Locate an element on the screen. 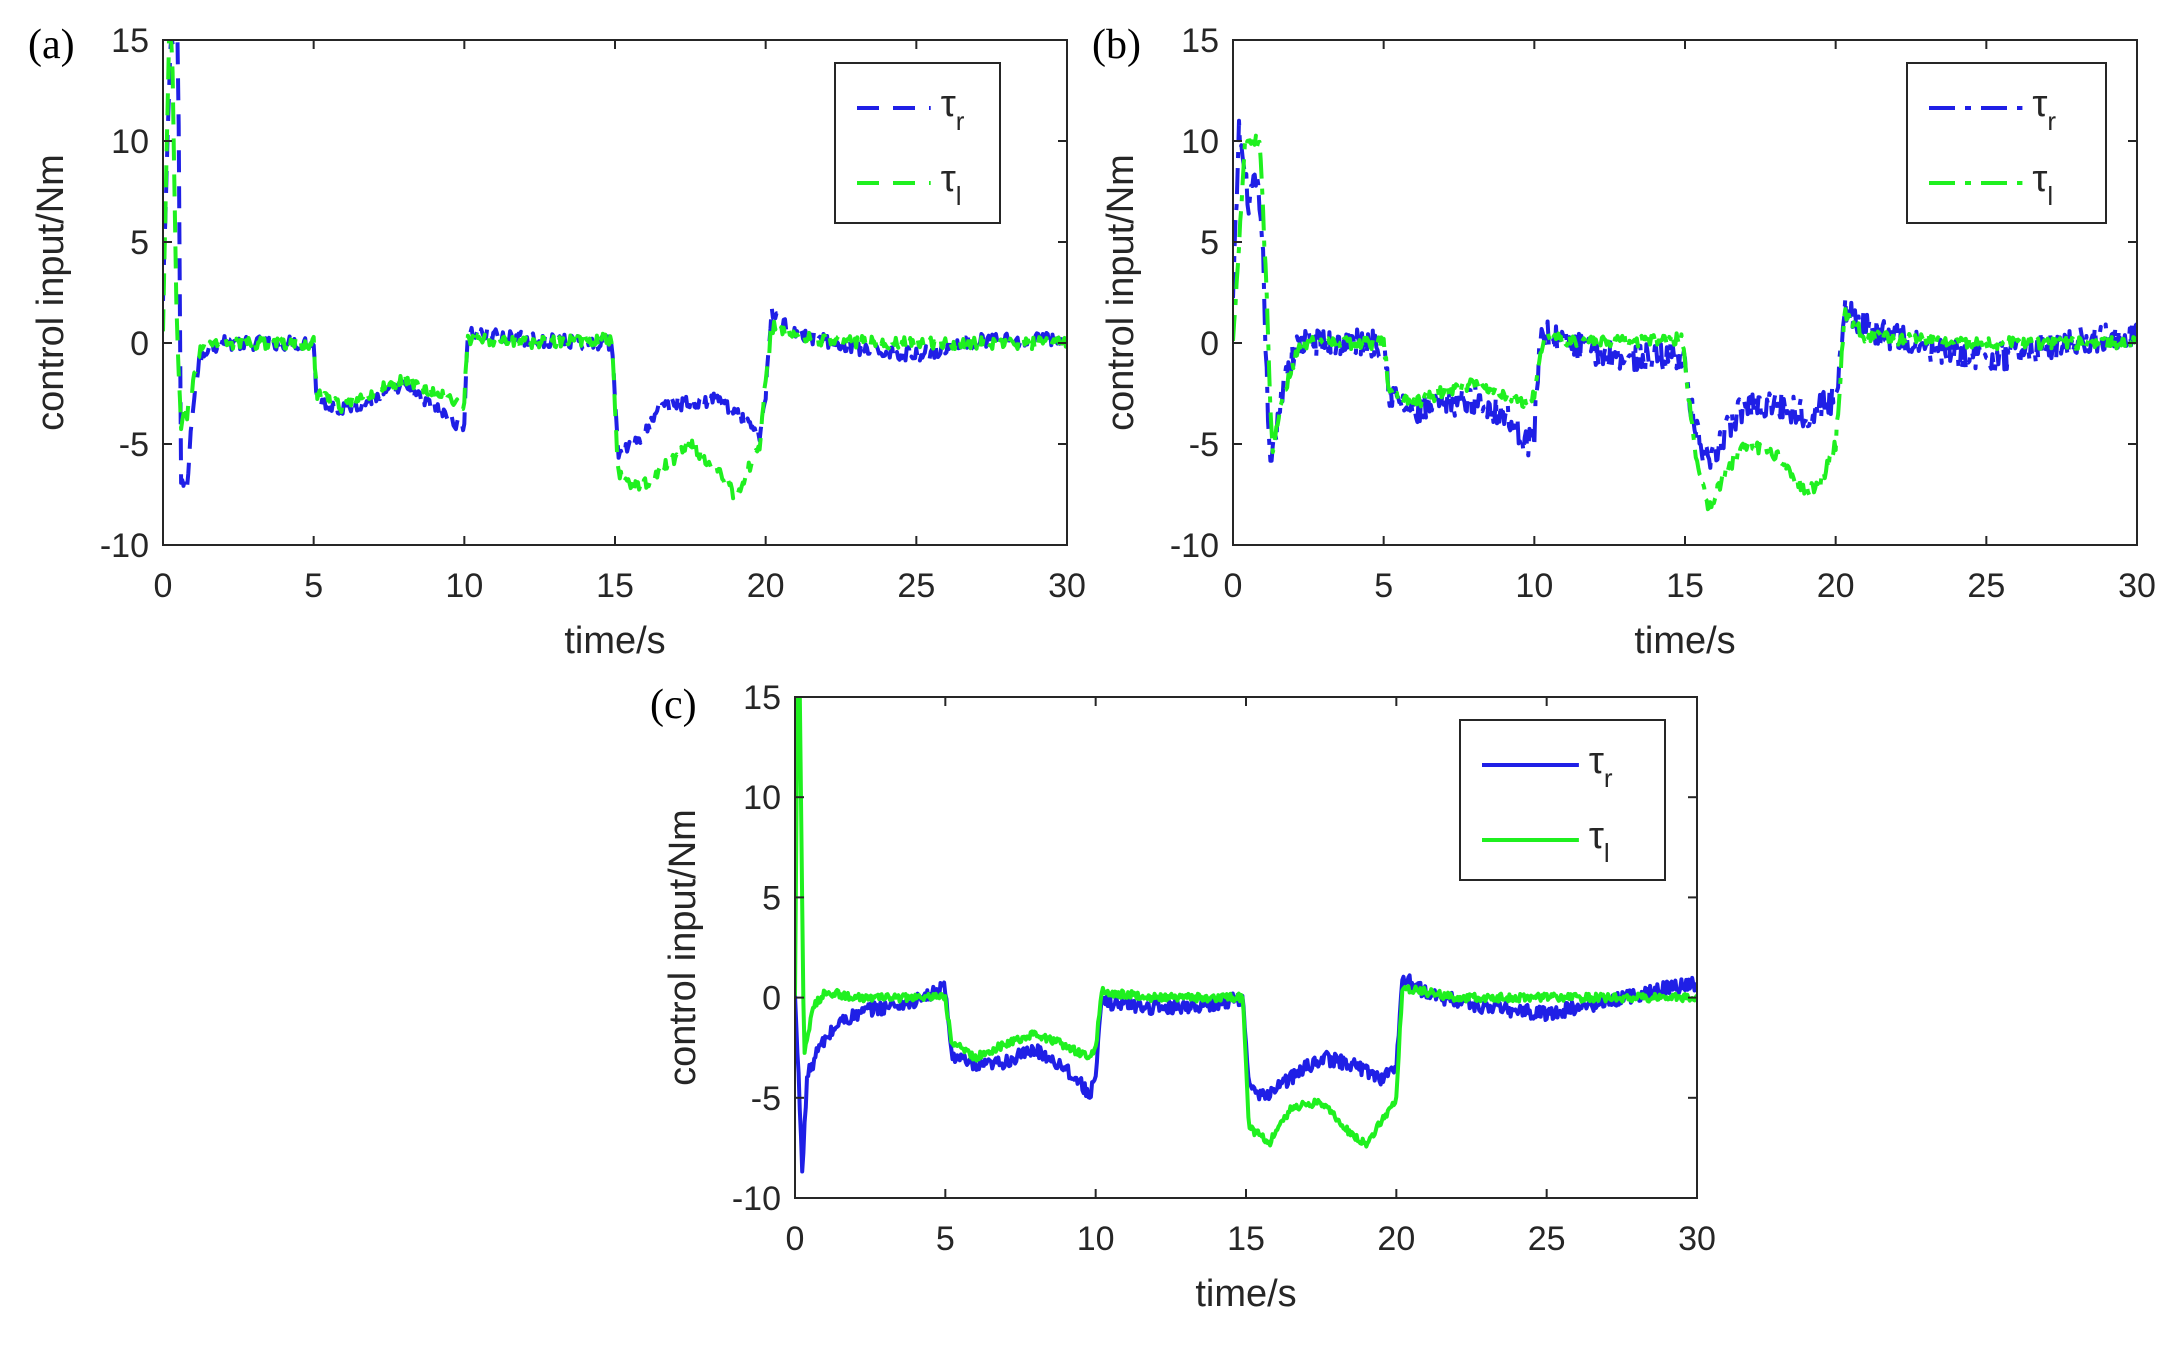  series-line-c-l is located at coordinates (1246, 923).